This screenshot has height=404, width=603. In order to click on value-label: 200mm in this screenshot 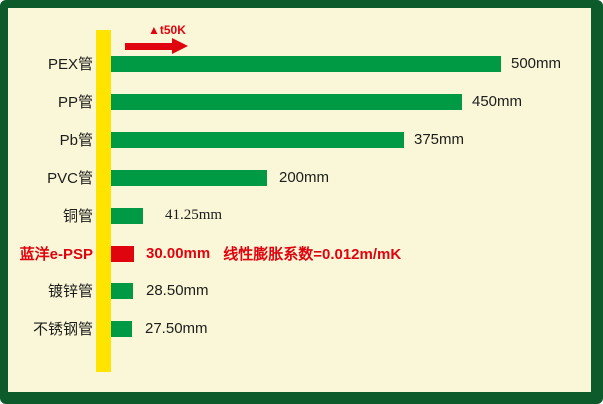, I will do `click(304, 177)`.